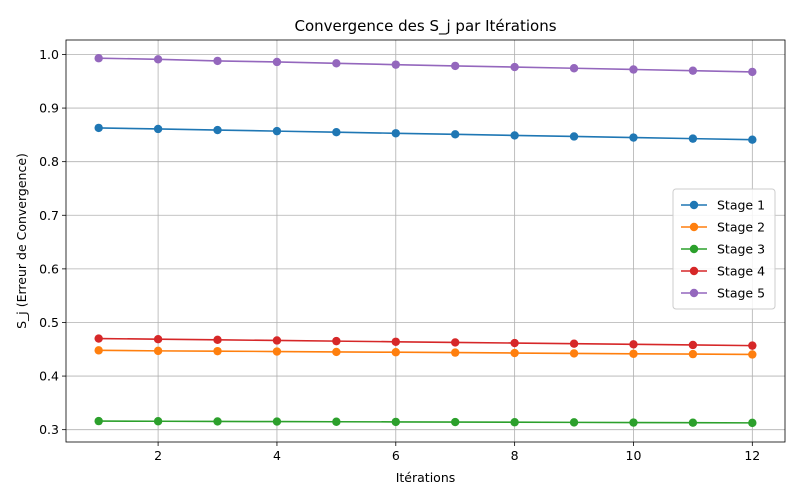 This screenshot has width=800, height=500. Describe the element at coordinates (49, 429) in the screenshot. I see `y-tick-label: 0.3` at that location.